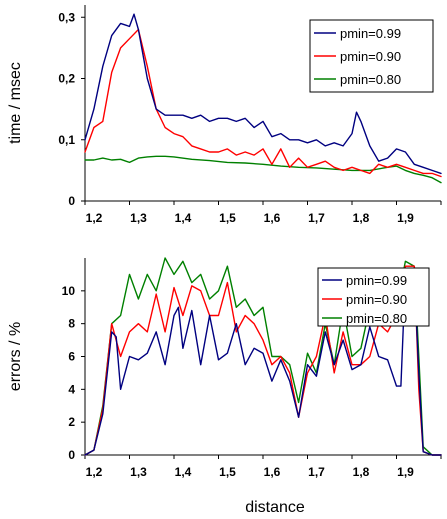 This screenshot has width=447, height=519. What do you see at coordinates (66, 140) in the screenshot?
I see `y-tick-label: 0,1` at bounding box center [66, 140].